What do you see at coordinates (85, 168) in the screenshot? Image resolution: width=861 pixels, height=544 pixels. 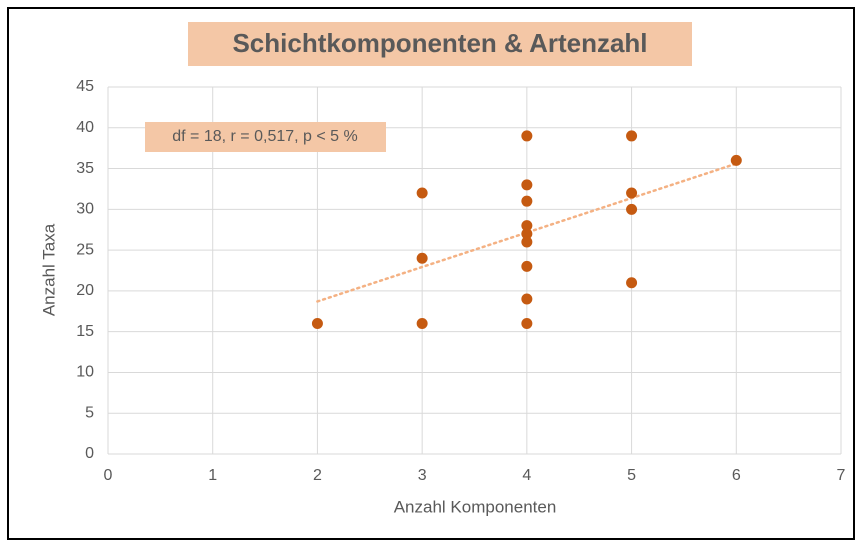 I see `y-tick-label: 35` at bounding box center [85, 168].